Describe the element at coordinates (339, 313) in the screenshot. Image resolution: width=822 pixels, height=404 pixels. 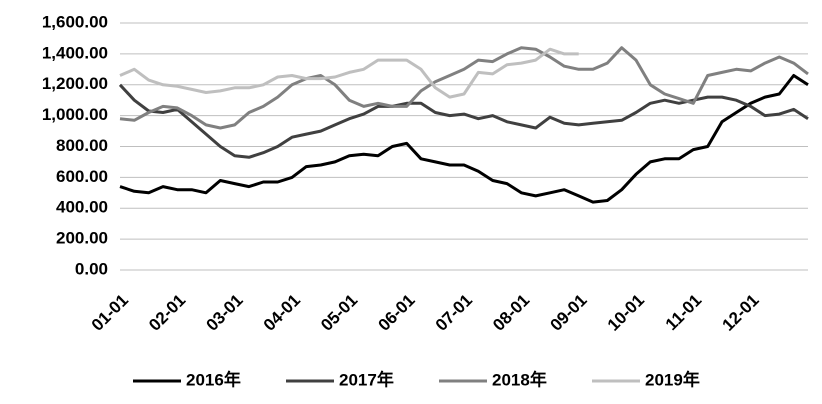
I see `x-tick-label: 05-01` at that location.